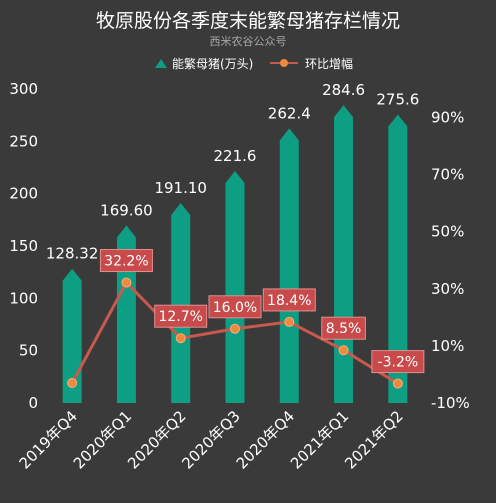 This screenshot has height=503, width=496. What do you see at coordinates (319, 439) in the screenshot?
I see `x-tick-label: 2021年Q1` at bounding box center [319, 439].